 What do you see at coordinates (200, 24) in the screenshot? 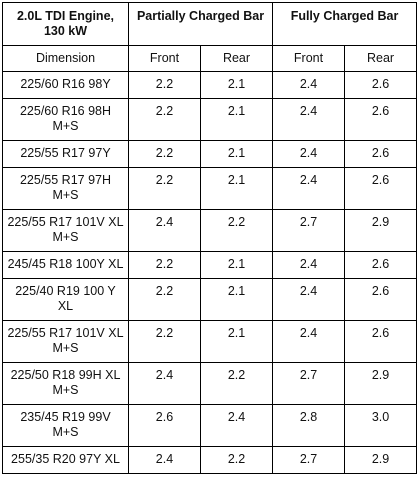
I see `header-cell: Partially Charged Bar` at bounding box center [200, 24].